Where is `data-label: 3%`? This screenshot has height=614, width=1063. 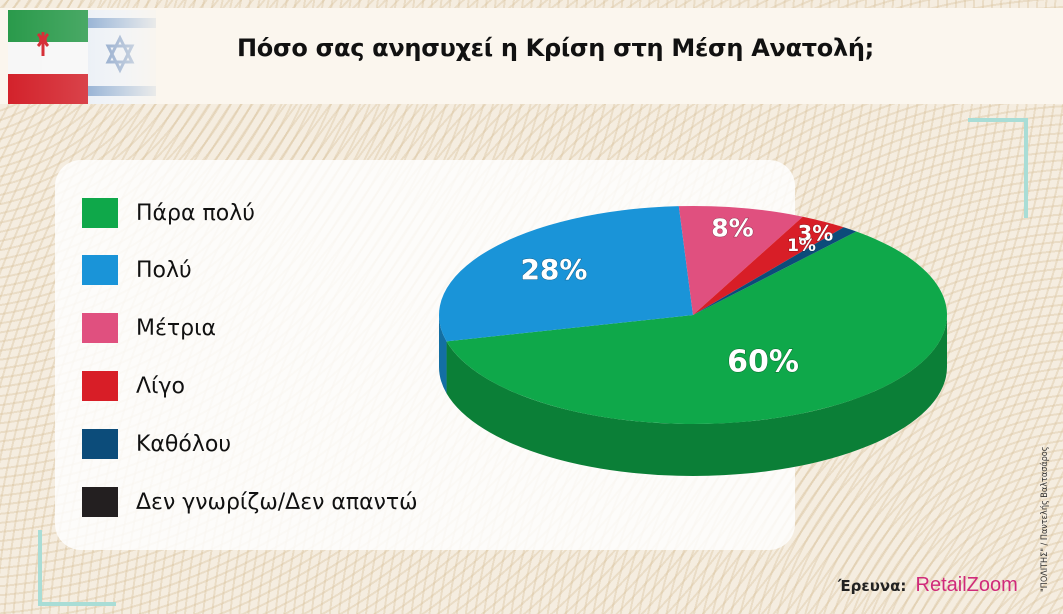 data-label: 3% is located at coordinates (816, 234).